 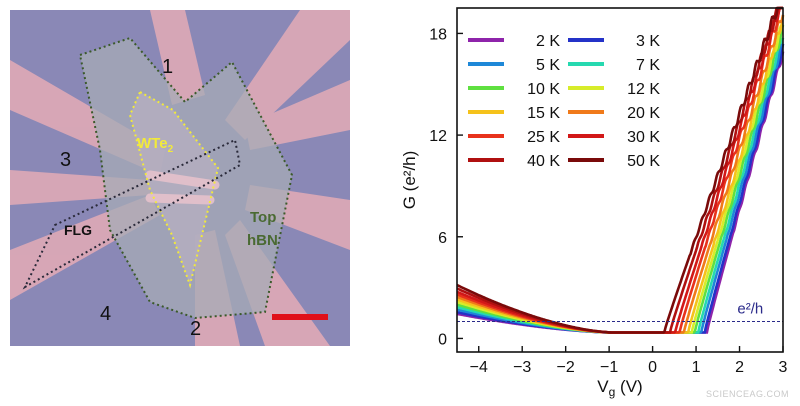 I want to click on legend-label: 10 K, so click(x=543, y=89).